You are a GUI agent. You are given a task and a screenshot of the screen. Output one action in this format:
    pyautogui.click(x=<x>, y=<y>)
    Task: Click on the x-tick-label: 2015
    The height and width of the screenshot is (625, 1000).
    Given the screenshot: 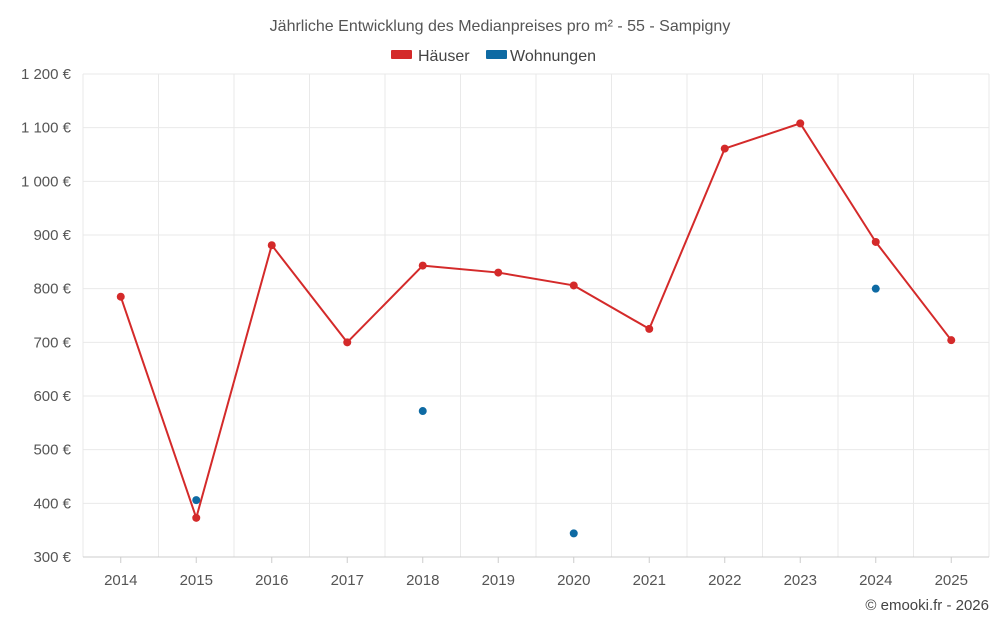 What is the action you would take?
    pyautogui.click(x=196, y=580)
    